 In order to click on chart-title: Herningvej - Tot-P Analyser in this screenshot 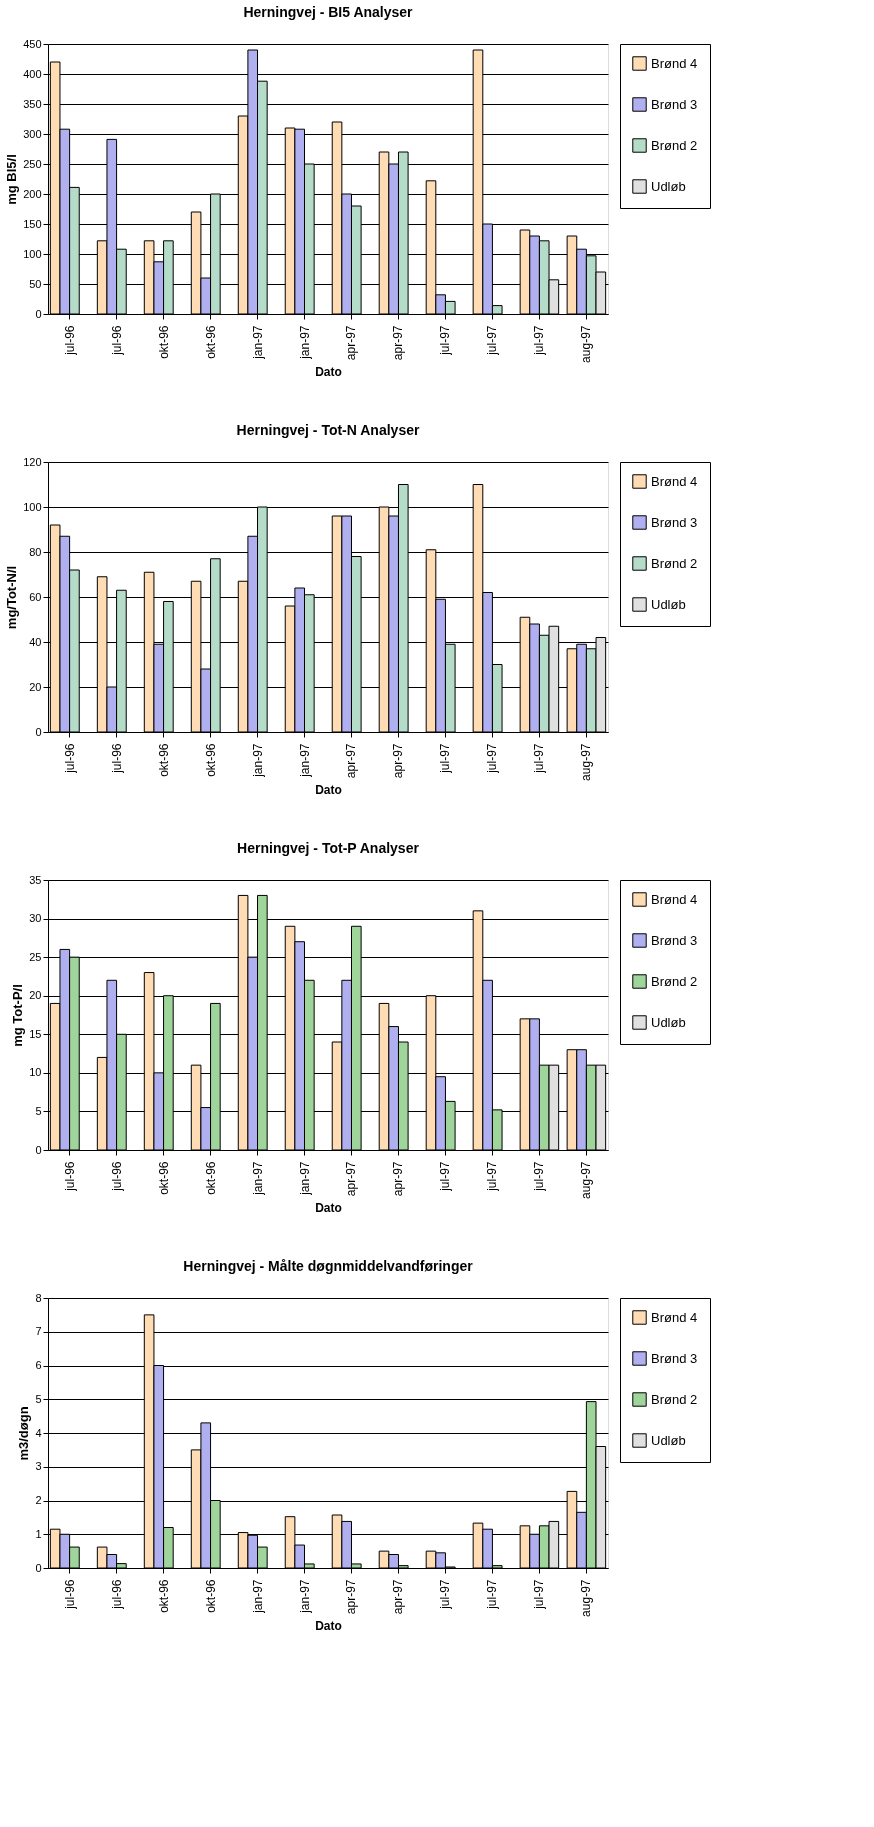, I will do `click(328, 848)`.